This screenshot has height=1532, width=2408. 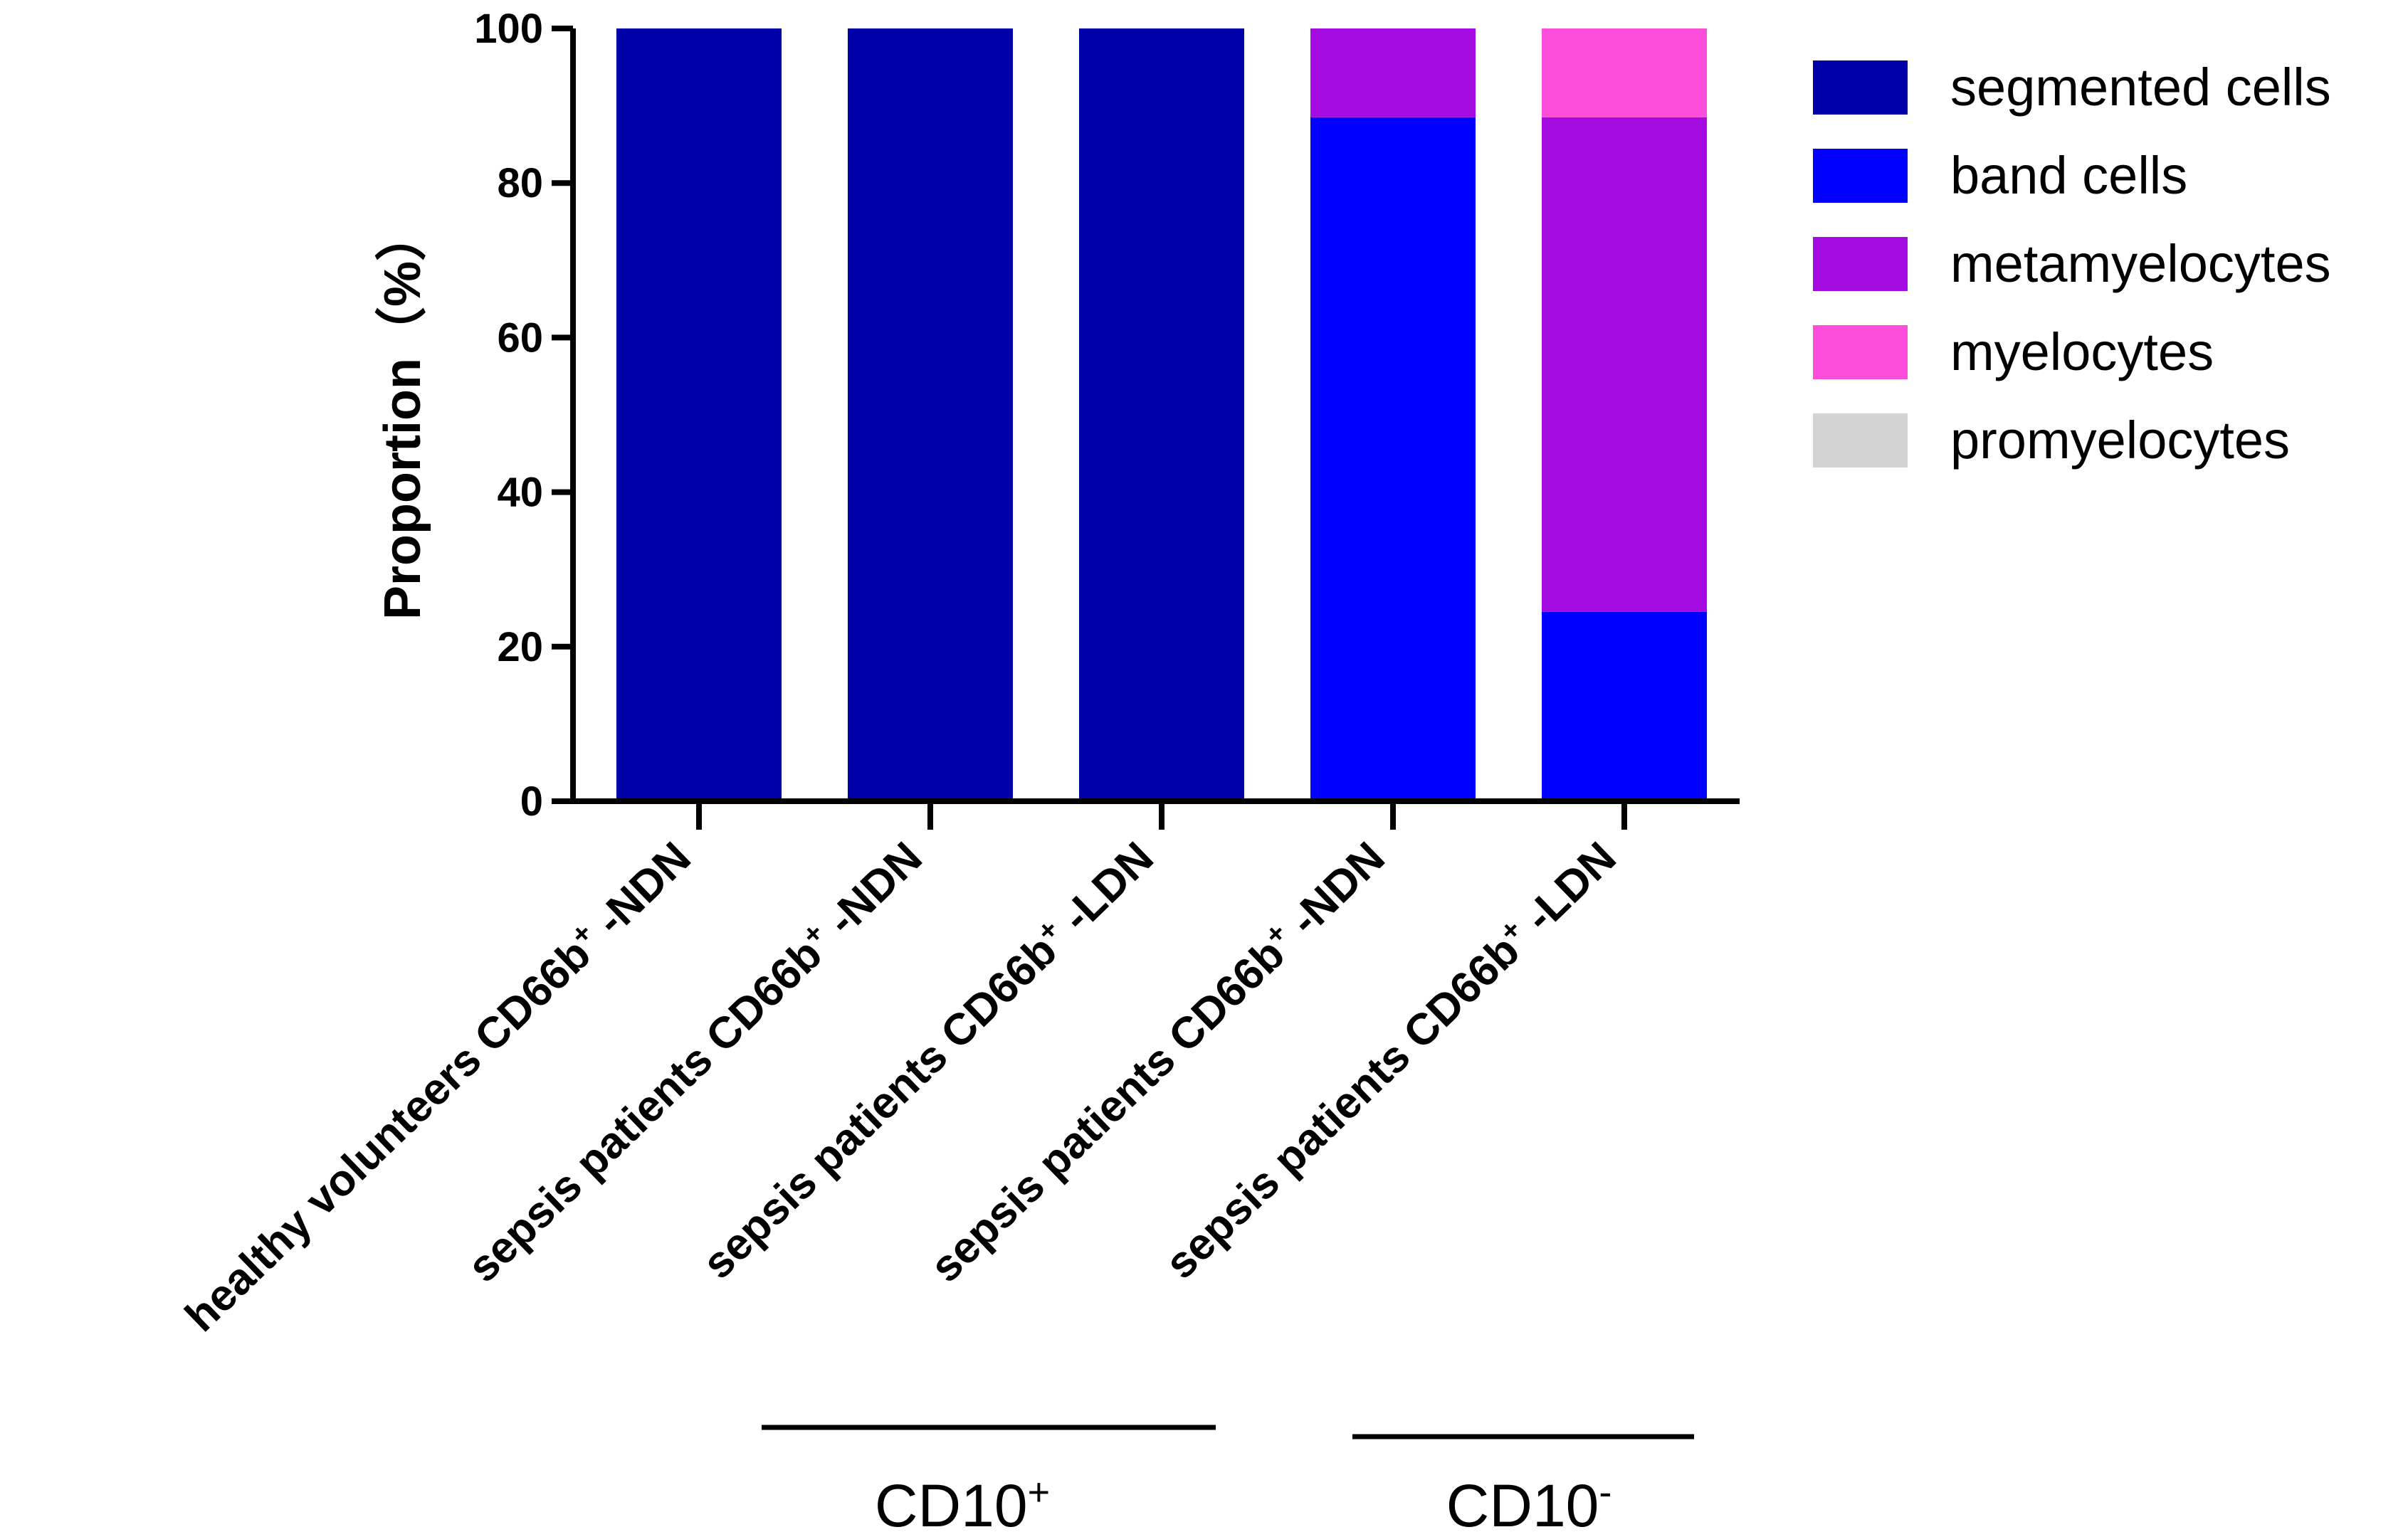 I want to click on legend-swatch-myelocytes, so click(x=1861, y=352).